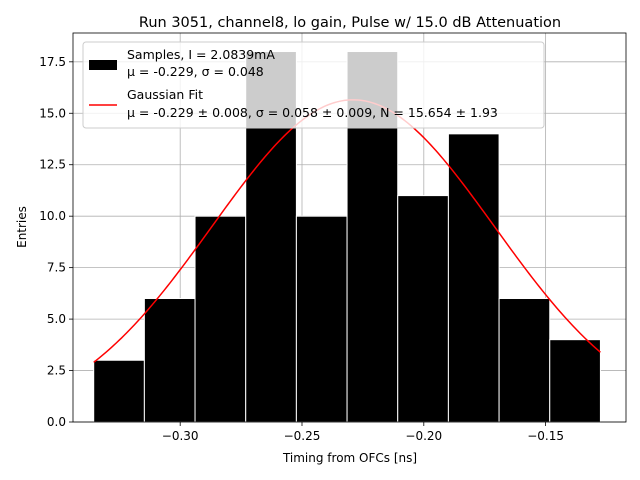 The image size is (640, 480). I want to click on x-tick-label: −0.25, so click(302, 436).